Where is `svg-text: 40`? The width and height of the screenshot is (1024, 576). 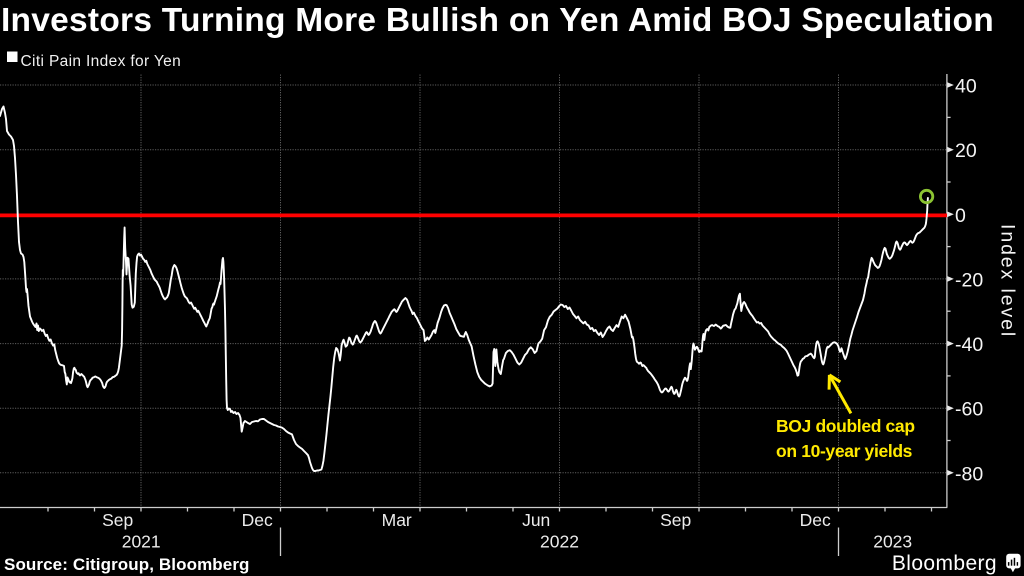 svg-text: 40 is located at coordinates (966, 87).